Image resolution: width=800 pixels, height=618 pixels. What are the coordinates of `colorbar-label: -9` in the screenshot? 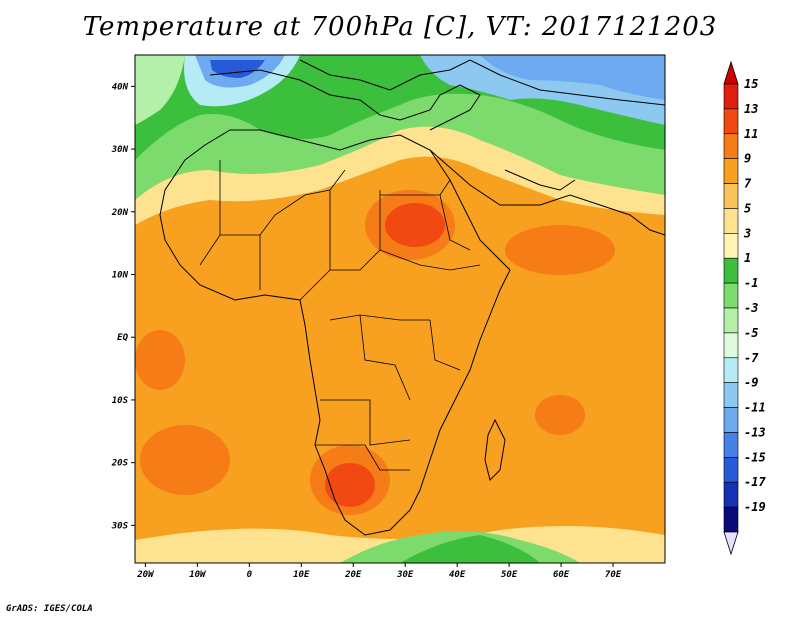 It's located at (751, 383).